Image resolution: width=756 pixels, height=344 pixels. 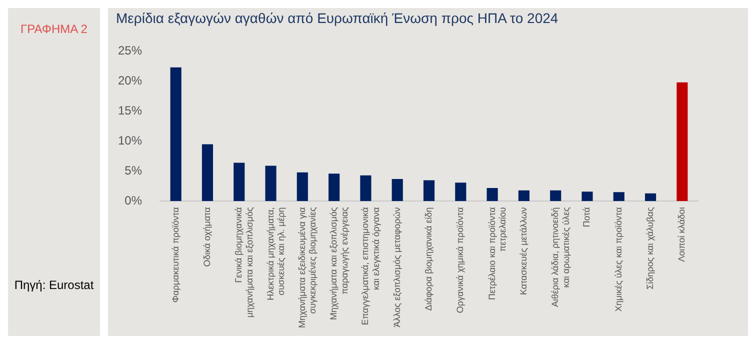 What do you see at coordinates (244, 262) in the screenshot?
I see `x-tick-label: Γενικά βιομηχανικά μηχανήματα και εξοπλισμός` at bounding box center [244, 262].